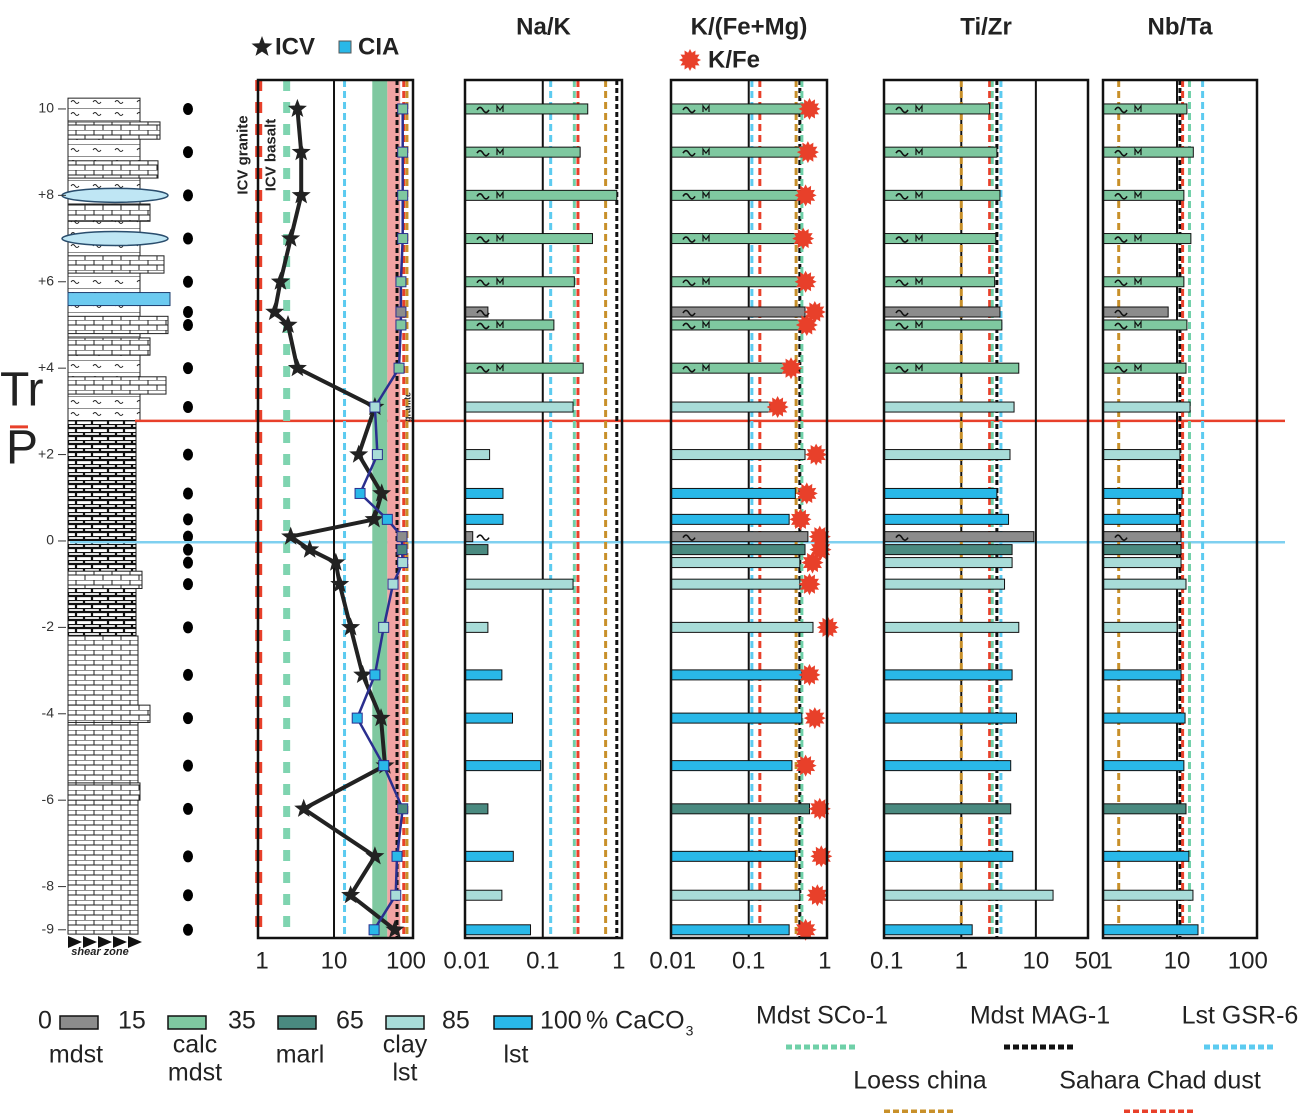 The height and width of the screenshot is (1113, 1306). Describe the element at coordinates (116, 522) in the screenshot. I see `lithology-column` at that location.